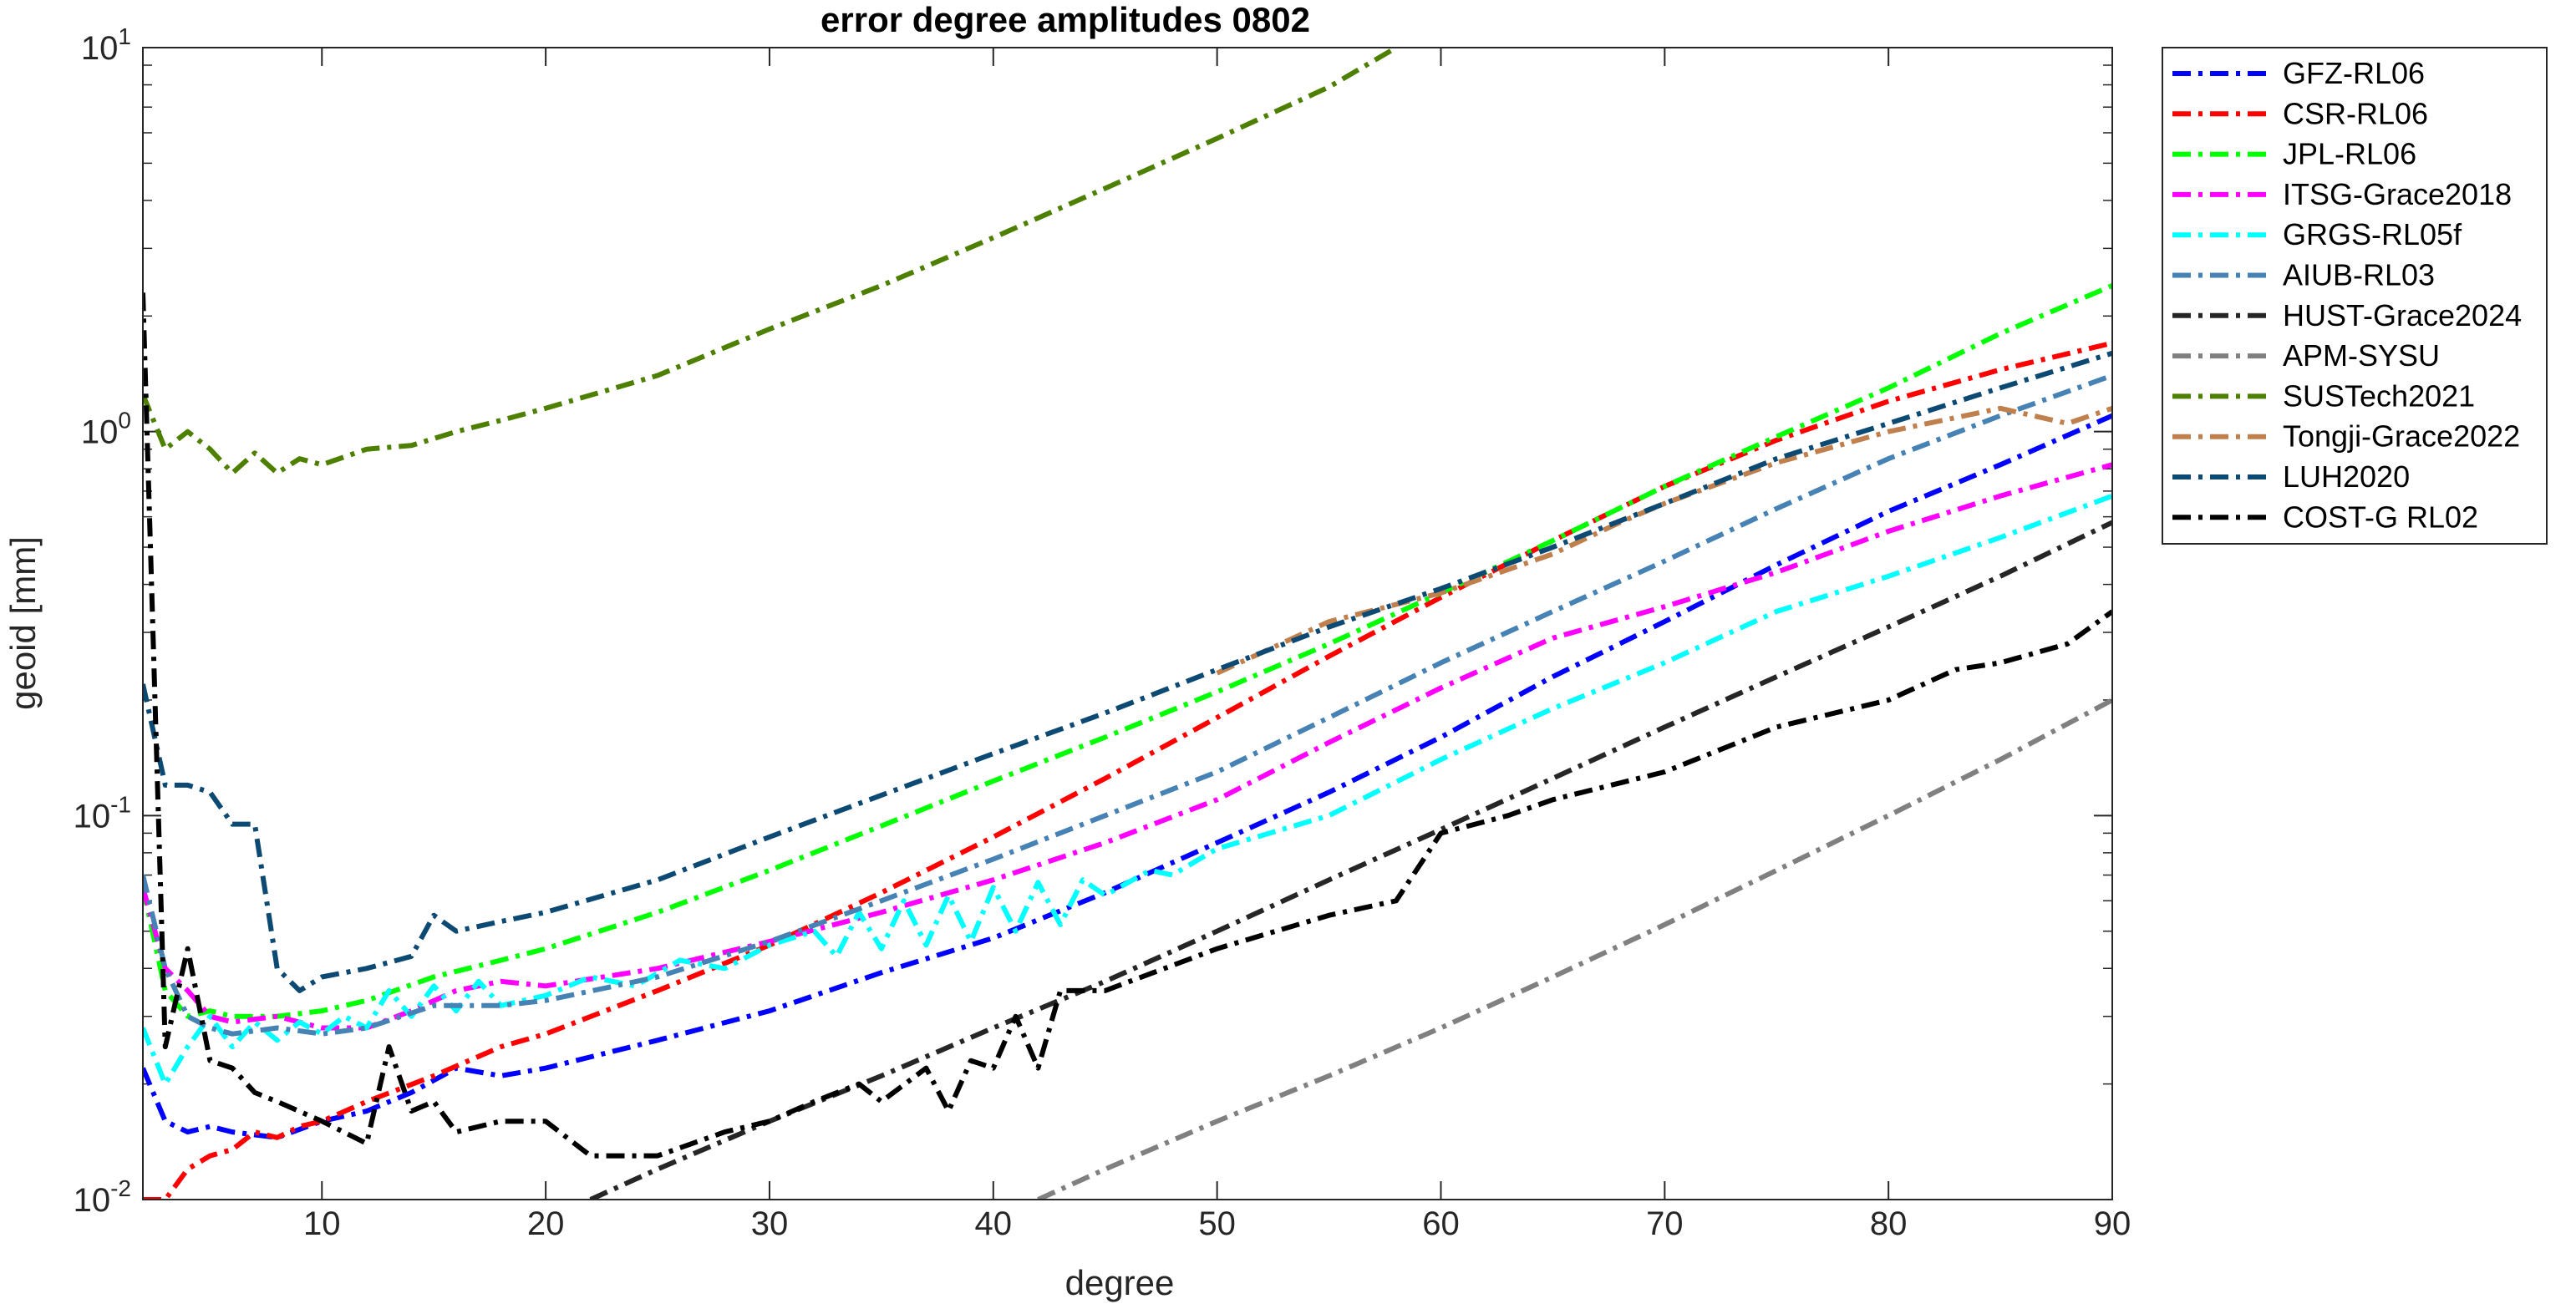 The height and width of the screenshot is (1309, 2576). Describe the element at coordinates (2346, 476) in the screenshot. I see `legend-label: LUH2020` at that location.